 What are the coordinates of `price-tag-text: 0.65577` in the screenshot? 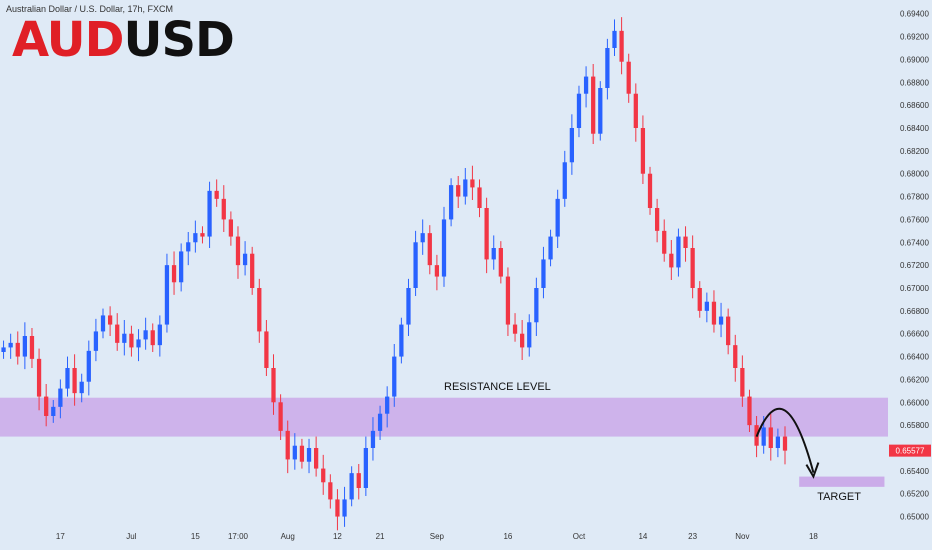 It's located at (910, 451).